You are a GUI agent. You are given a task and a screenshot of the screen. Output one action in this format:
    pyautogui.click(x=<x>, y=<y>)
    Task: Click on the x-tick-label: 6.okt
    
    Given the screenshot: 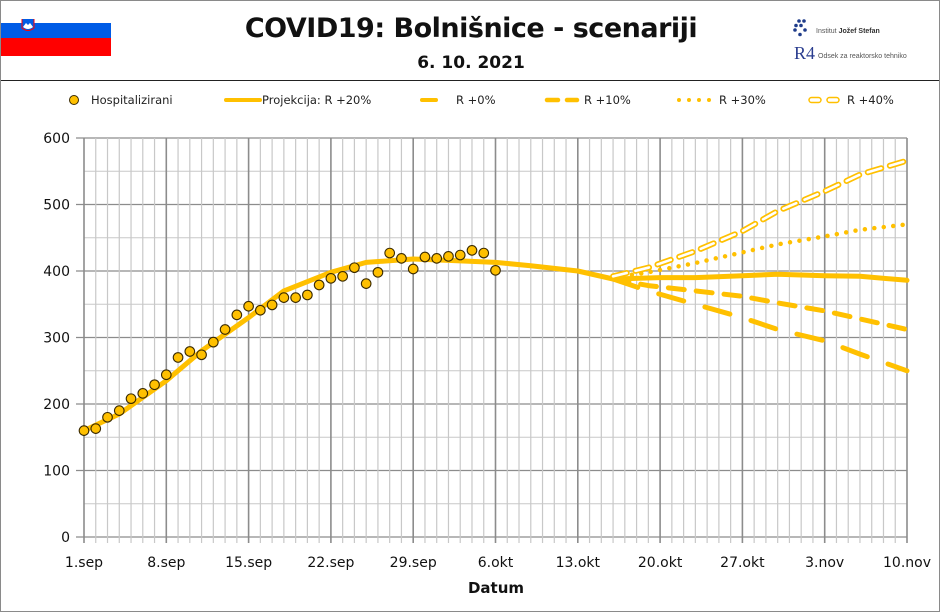 What is the action you would take?
    pyautogui.click(x=496, y=563)
    